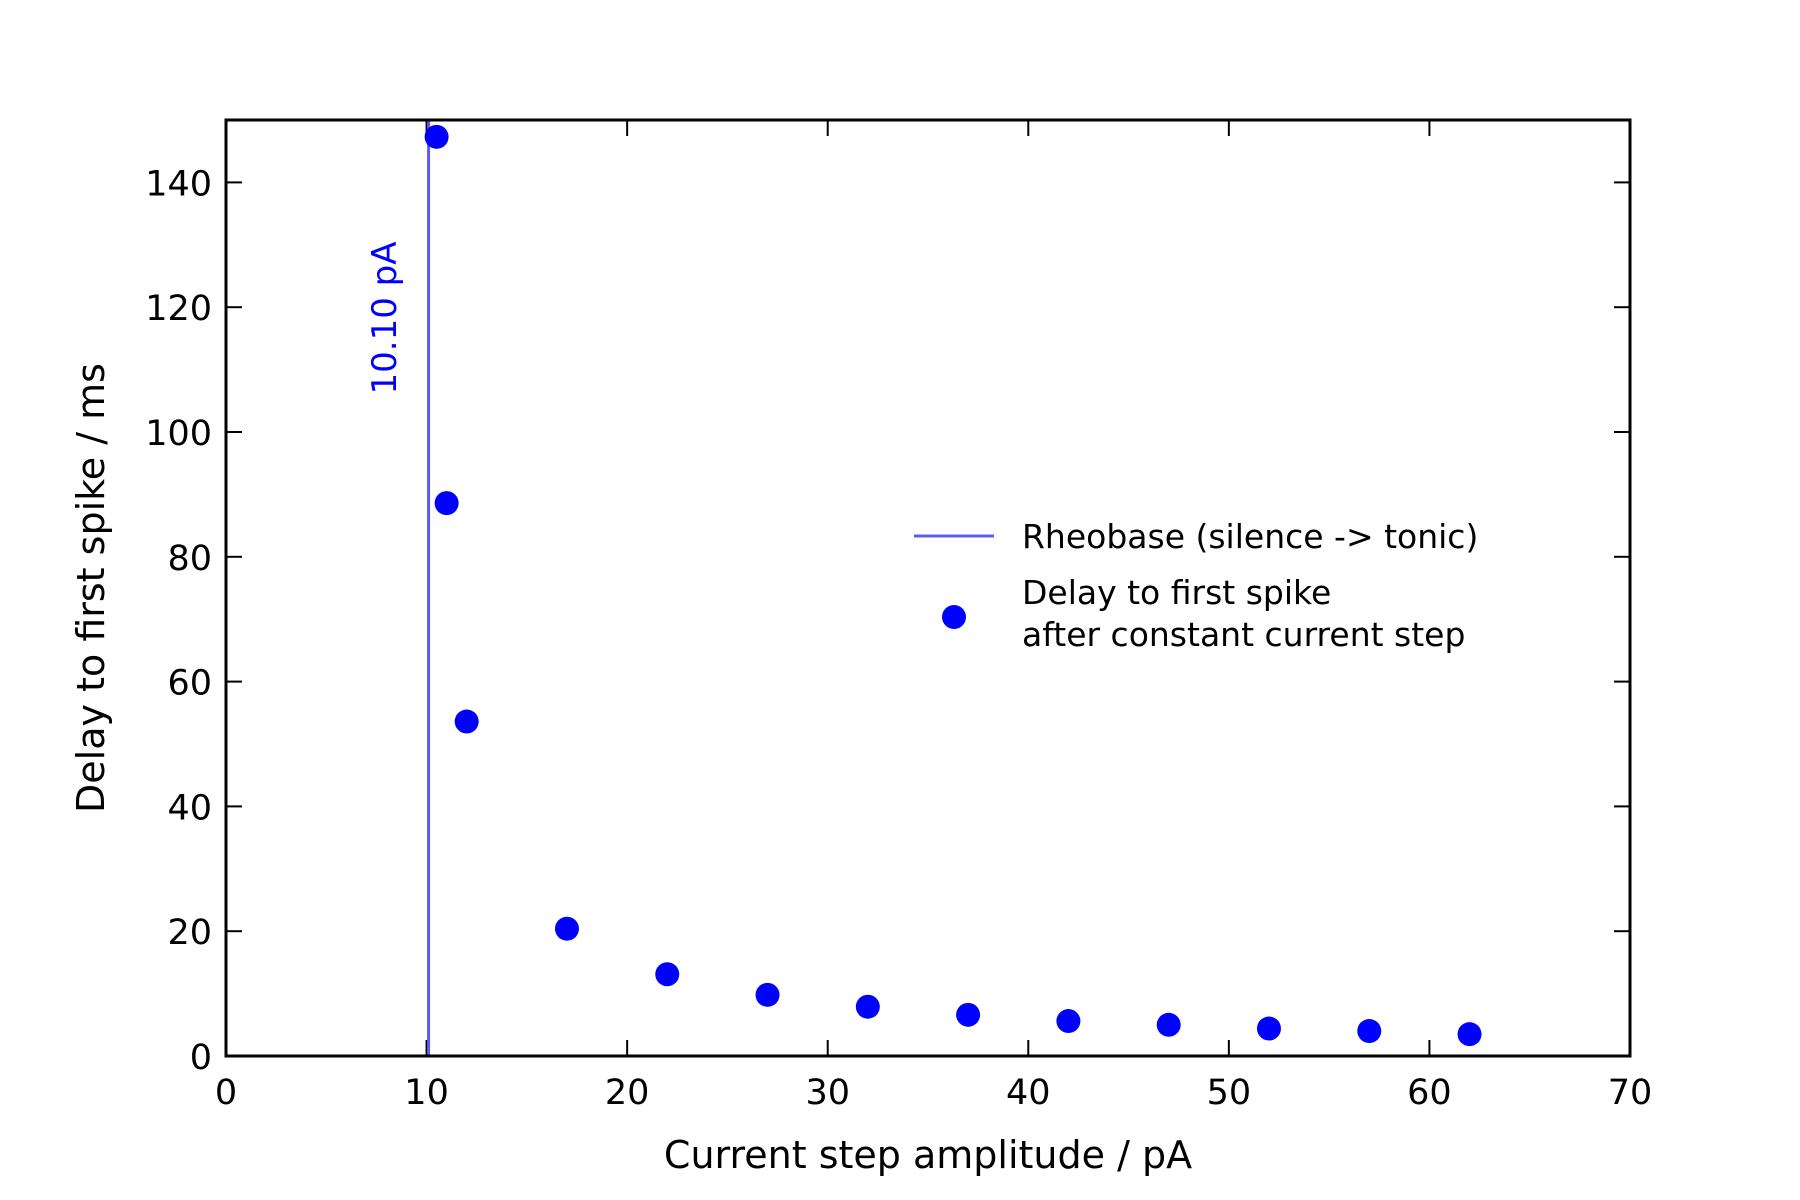  What do you see at coordinates (1630, 1093) in the screenshot?
I see `x-tick-label: 70` at bounding box center [1630, 1093].